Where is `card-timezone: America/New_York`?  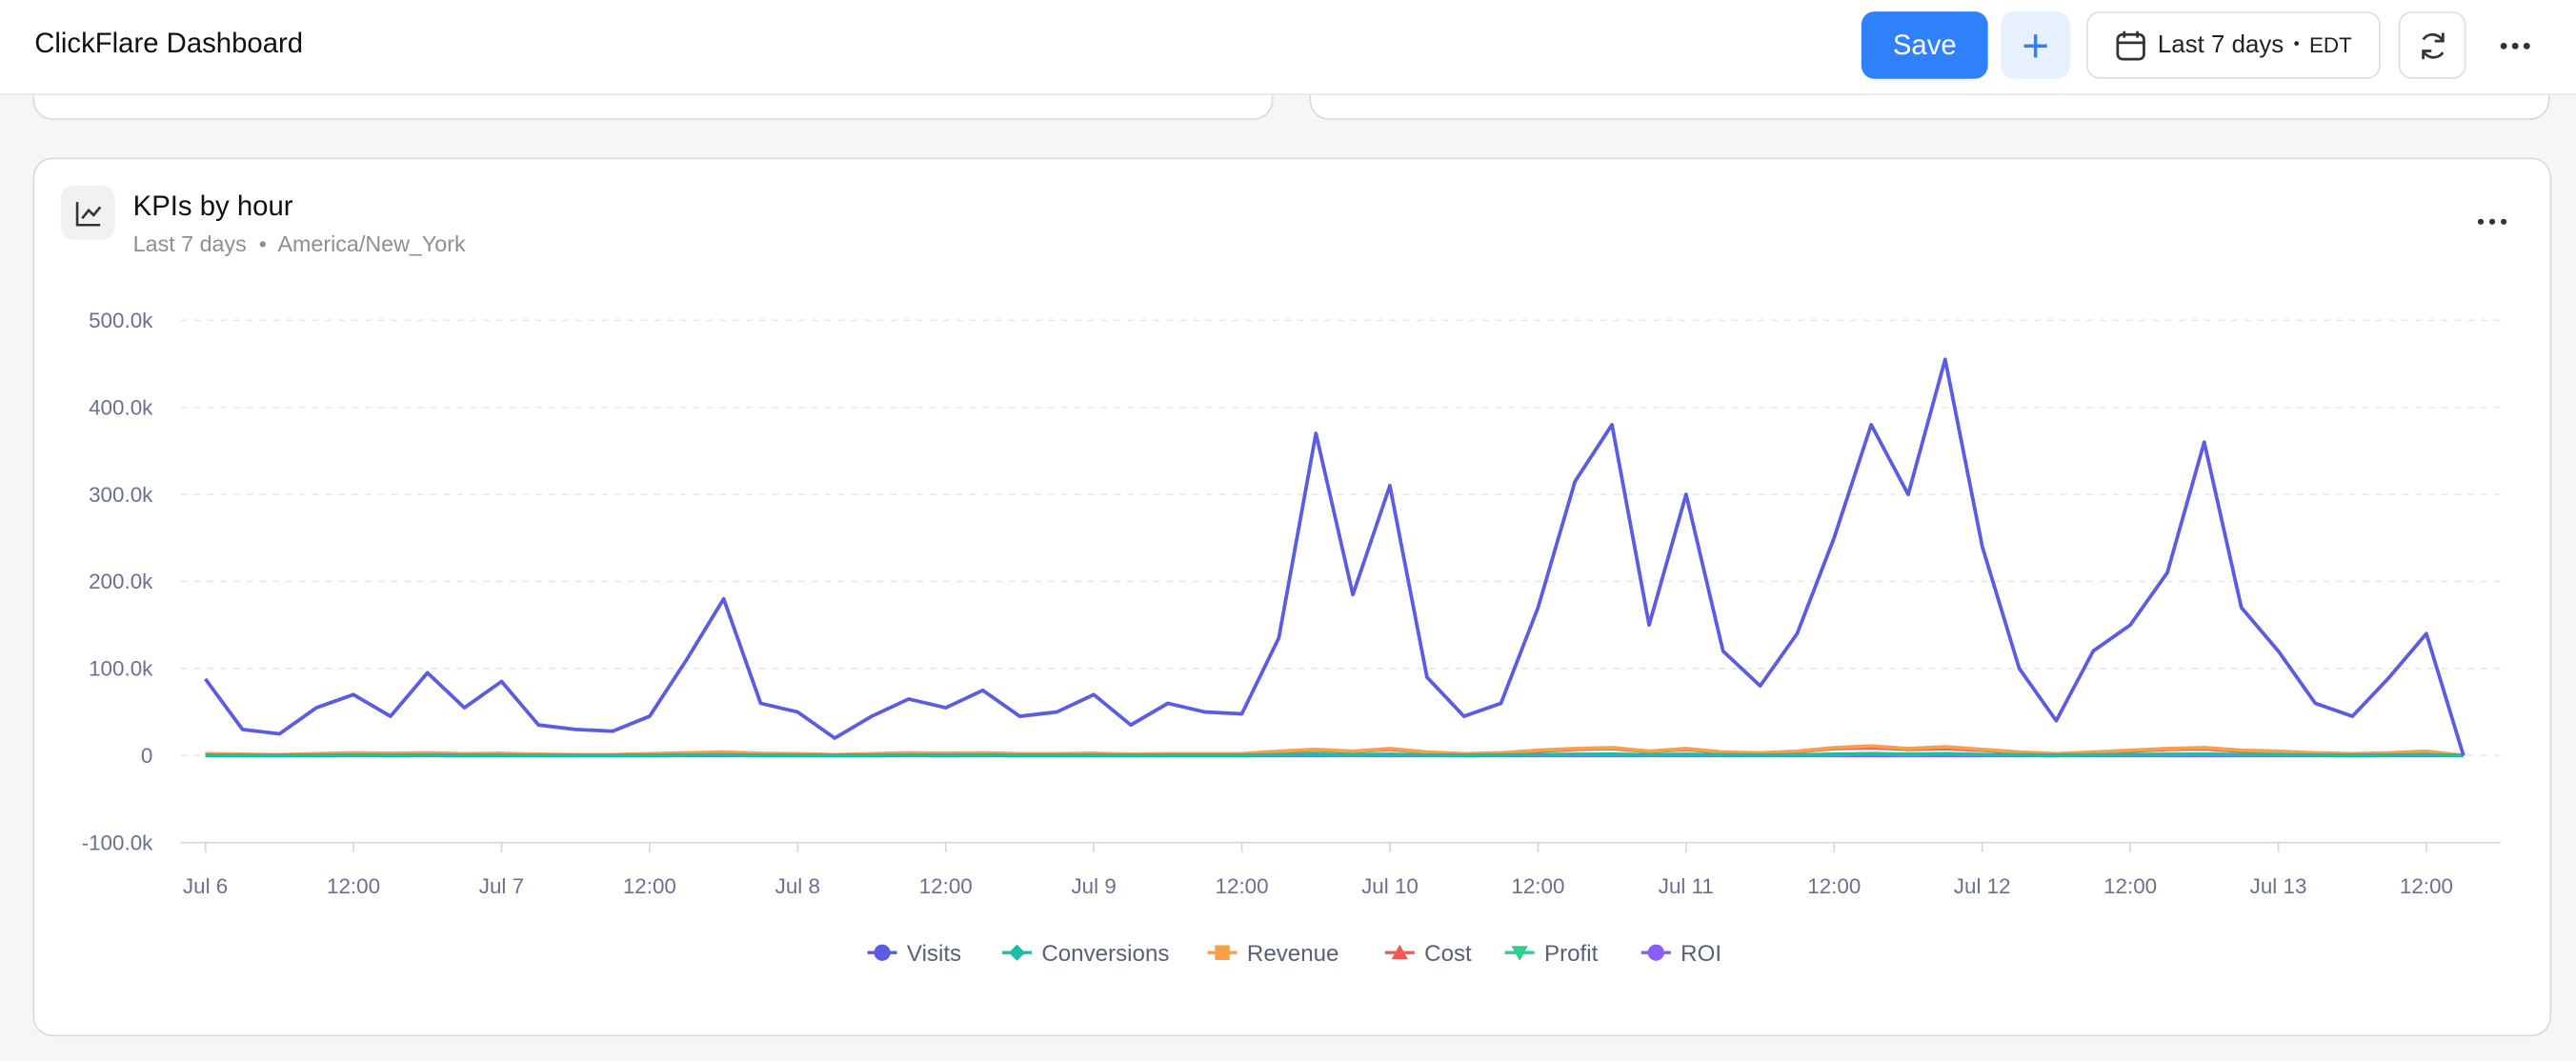
card-timezone: America/New_York is located at coordinates (372, 244).